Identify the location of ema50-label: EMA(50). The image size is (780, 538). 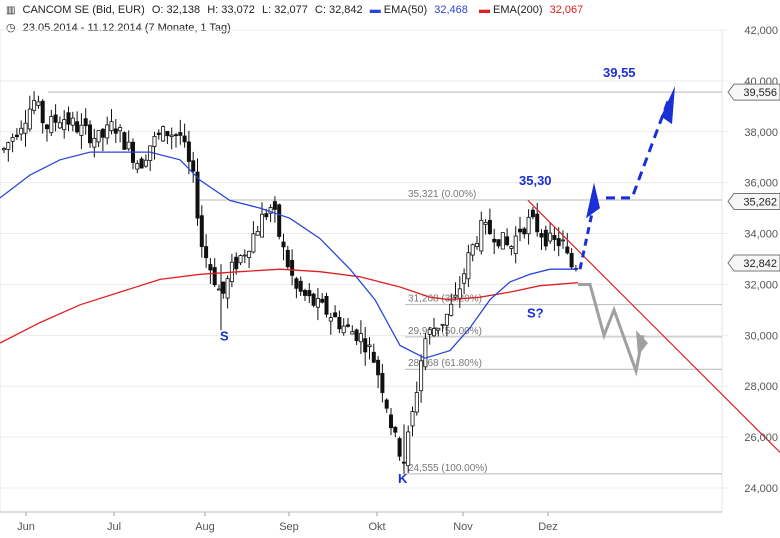
(405, 10).